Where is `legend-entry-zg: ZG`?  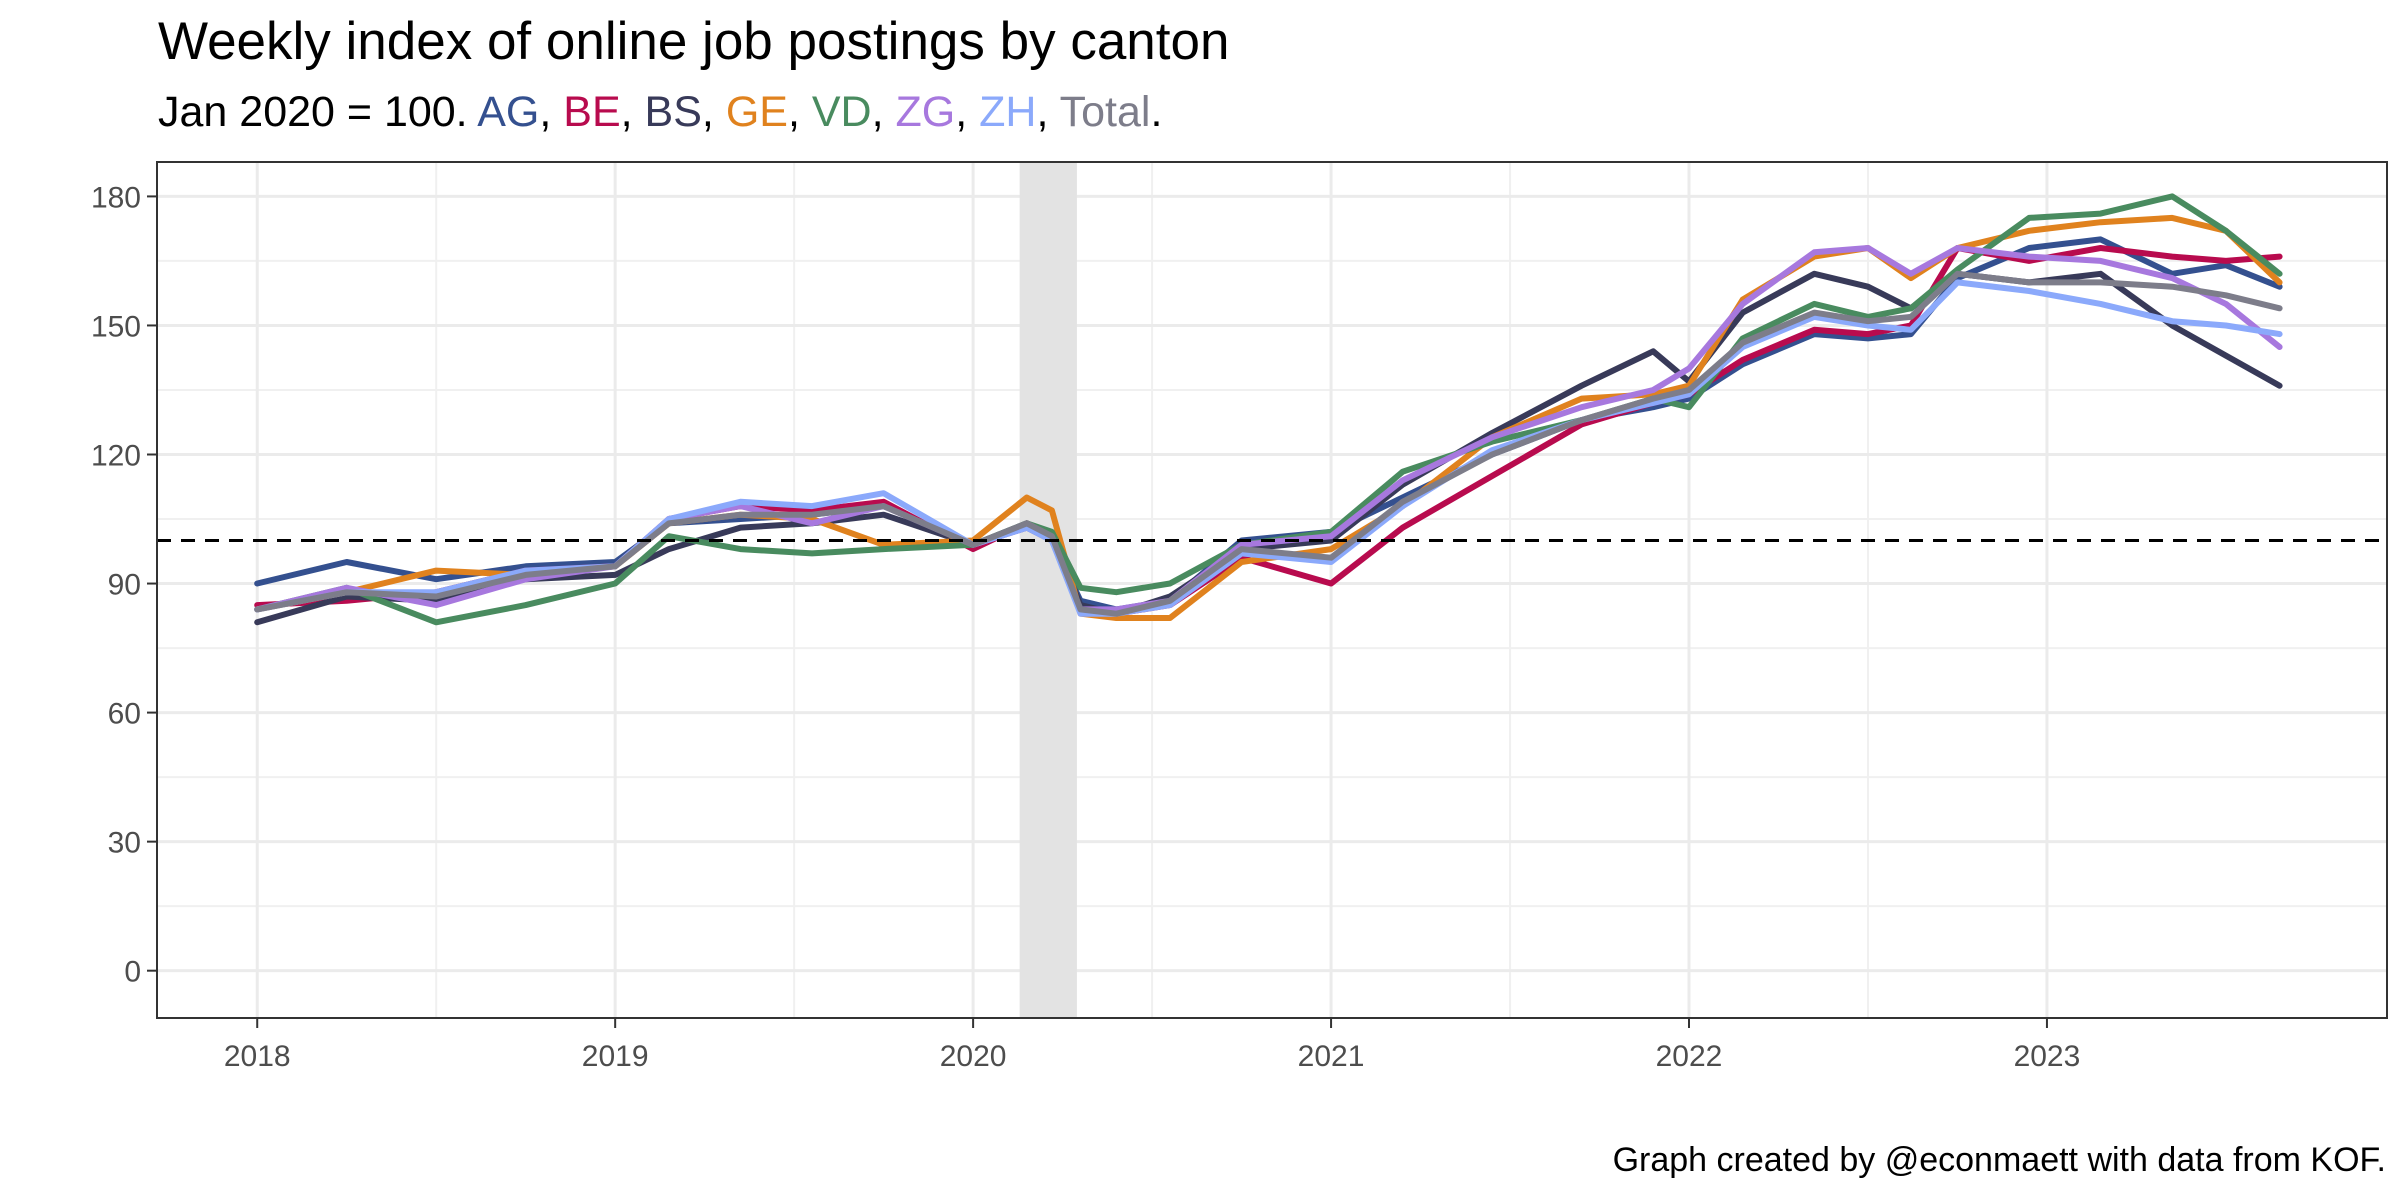
legend-entry-zg: ZG is located at coordinates (925, 112).